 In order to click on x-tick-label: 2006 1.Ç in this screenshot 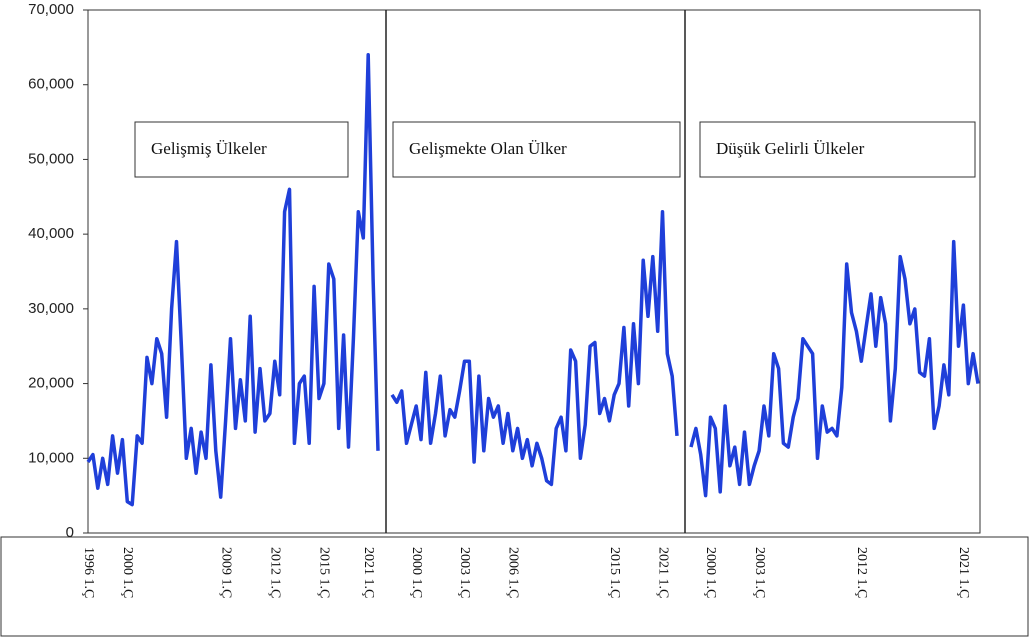, I will do `click(513, 572)`.